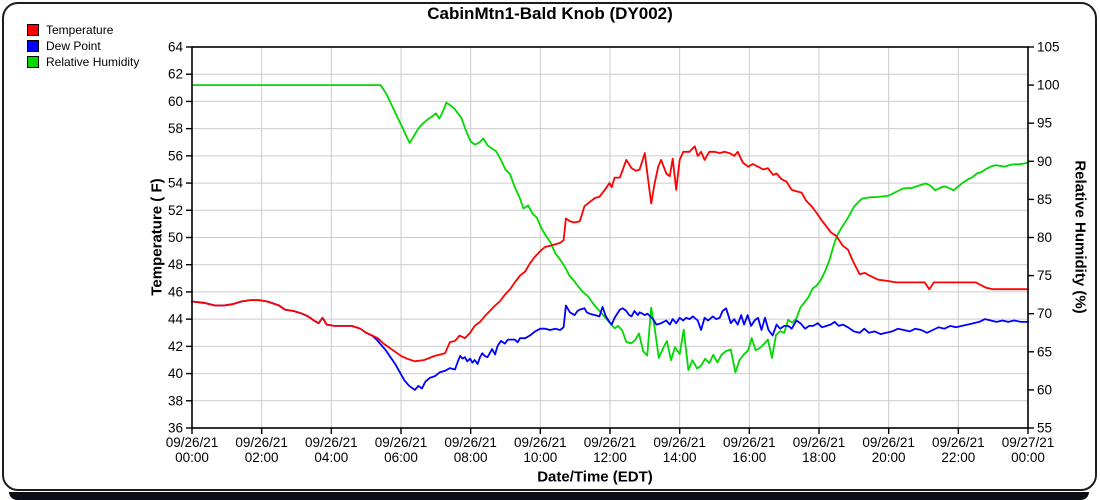 The width and height of the screenshot is (1100, 500). Describe the element at coordinates (175, 101) in the screenshot. I see `y-axis-left-tick-label: 60` at that location.